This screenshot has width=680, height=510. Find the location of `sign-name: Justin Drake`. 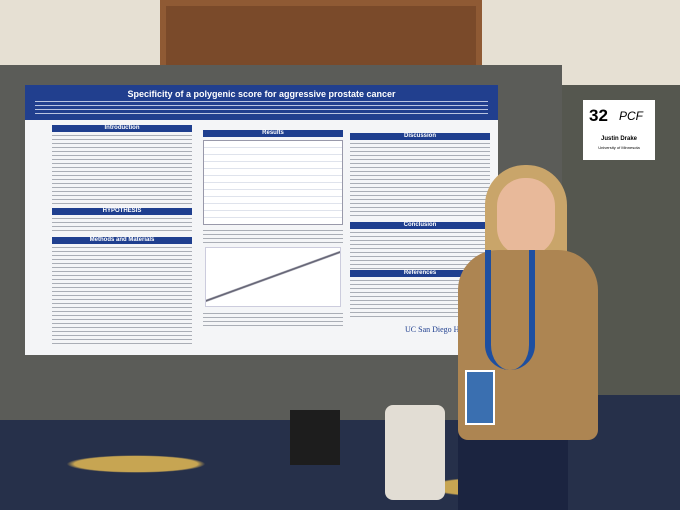

sign-name: Justin Drake is located at coordinates (618, 139).